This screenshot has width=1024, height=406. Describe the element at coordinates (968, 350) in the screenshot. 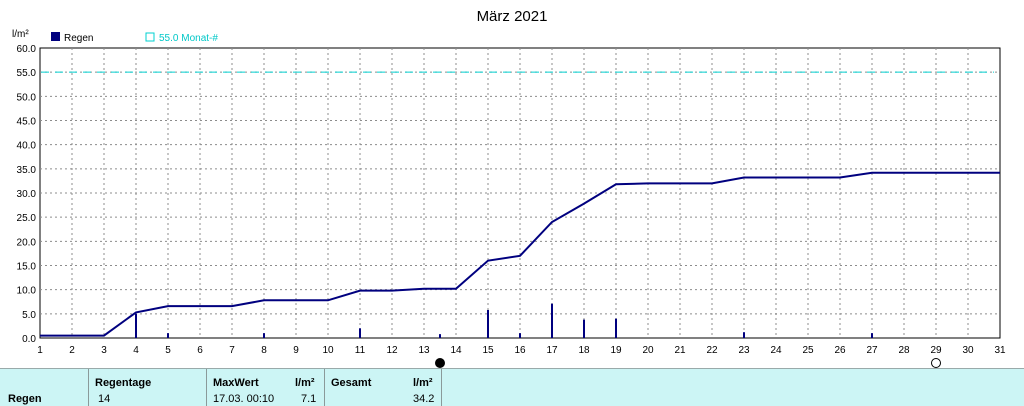

I see `x-tick-label: 30` at that location.